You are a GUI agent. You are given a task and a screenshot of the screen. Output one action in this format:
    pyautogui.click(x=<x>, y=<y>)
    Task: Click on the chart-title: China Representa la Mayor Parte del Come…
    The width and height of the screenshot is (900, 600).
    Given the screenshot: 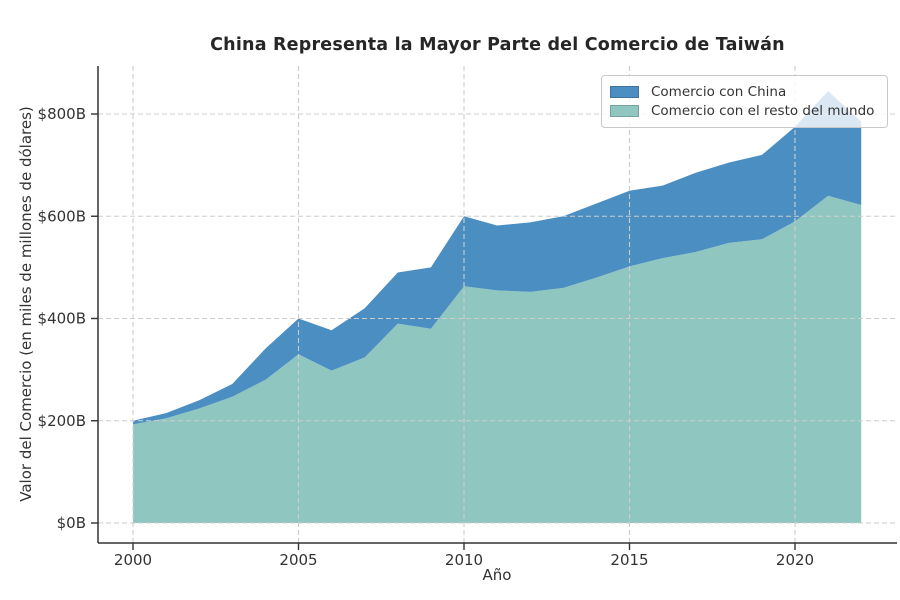 What is the action you would take?
    pyautogui.click(x=497, y=45)
    